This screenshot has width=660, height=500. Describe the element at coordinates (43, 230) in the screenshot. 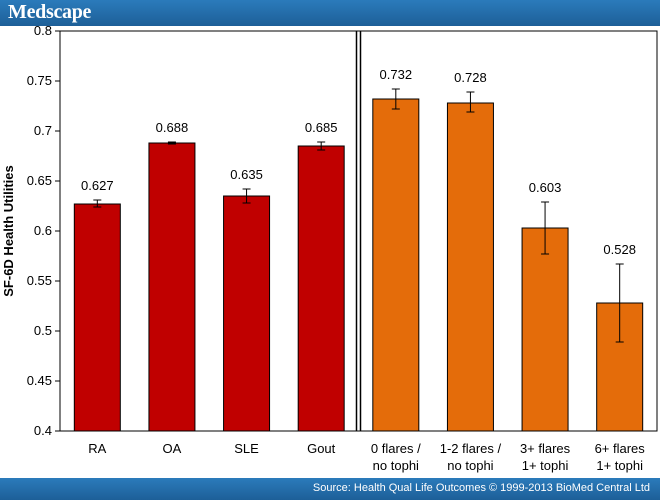

I see `y-tick-label: 0.6` at that location.